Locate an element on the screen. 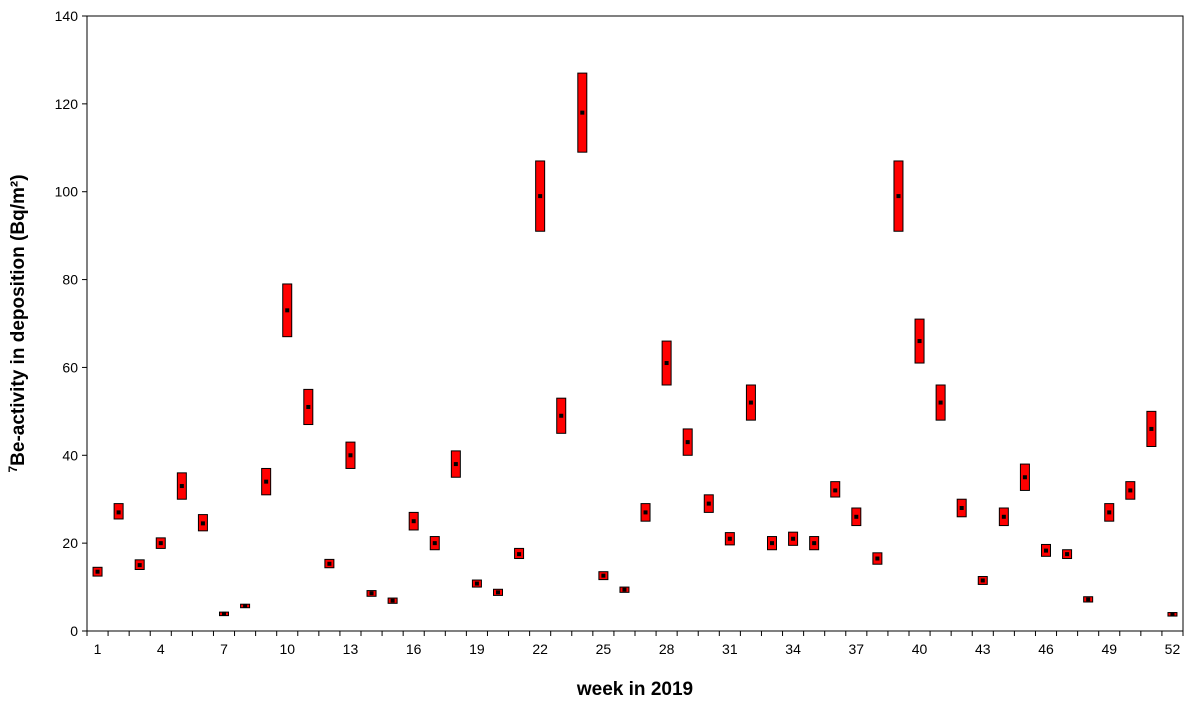 Image resolution: width=1195 pixels, height=702 pixels. x-tick-label: 25 is located at coordinates (604, 649).